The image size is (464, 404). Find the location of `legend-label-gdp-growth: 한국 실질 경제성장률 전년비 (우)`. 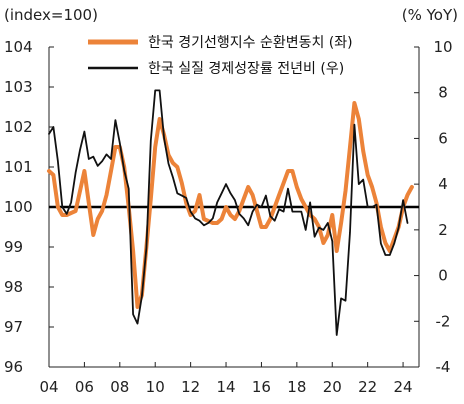

legend-label-gdp-growth: 한국 실질 경제성장률 전년비 (우) is located at coordinates (246, 69).